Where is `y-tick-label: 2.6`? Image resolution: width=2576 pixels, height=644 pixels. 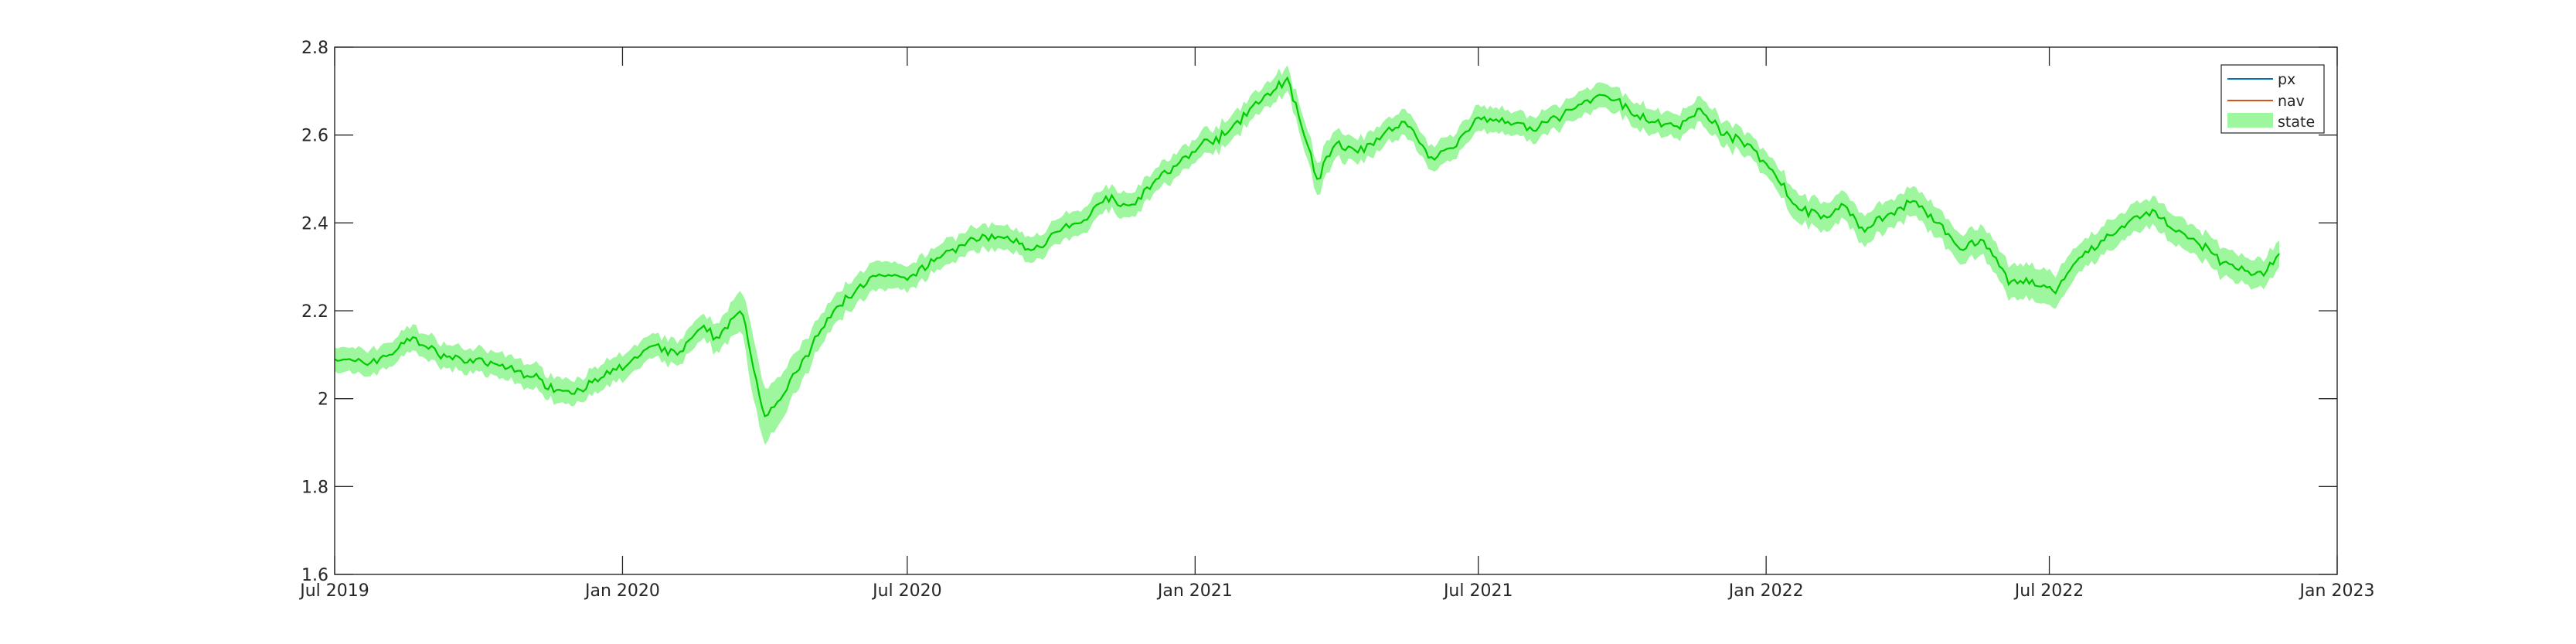 y-tick-label: 2.6 is located at coordinates (314, 136).